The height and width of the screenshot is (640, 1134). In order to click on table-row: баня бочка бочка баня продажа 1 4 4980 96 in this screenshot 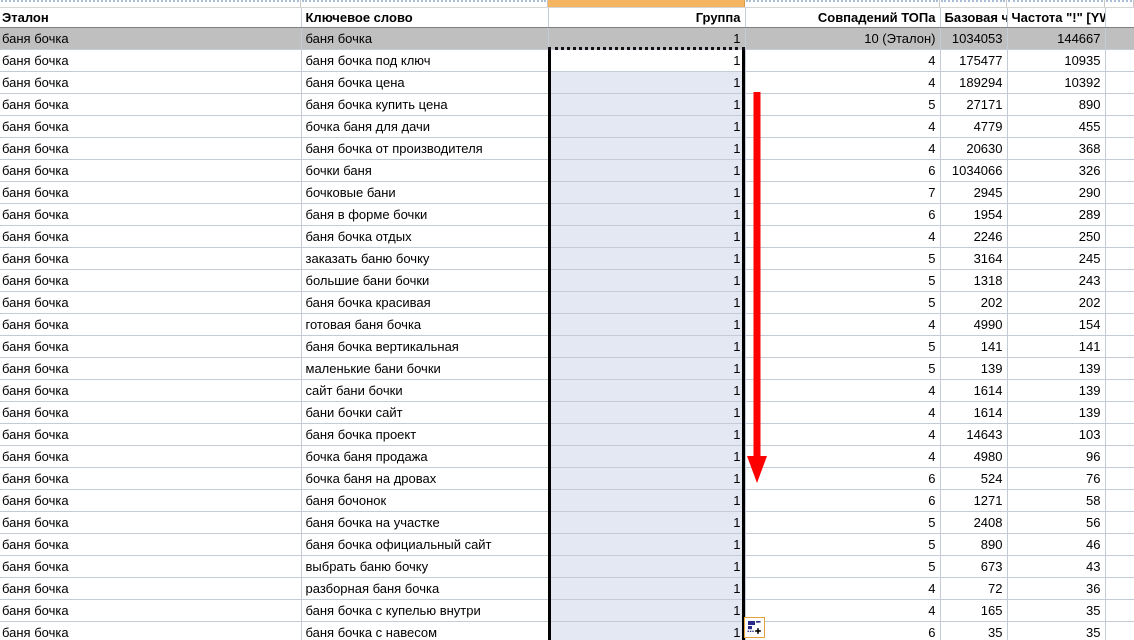, I will do `click(567, 456)`.